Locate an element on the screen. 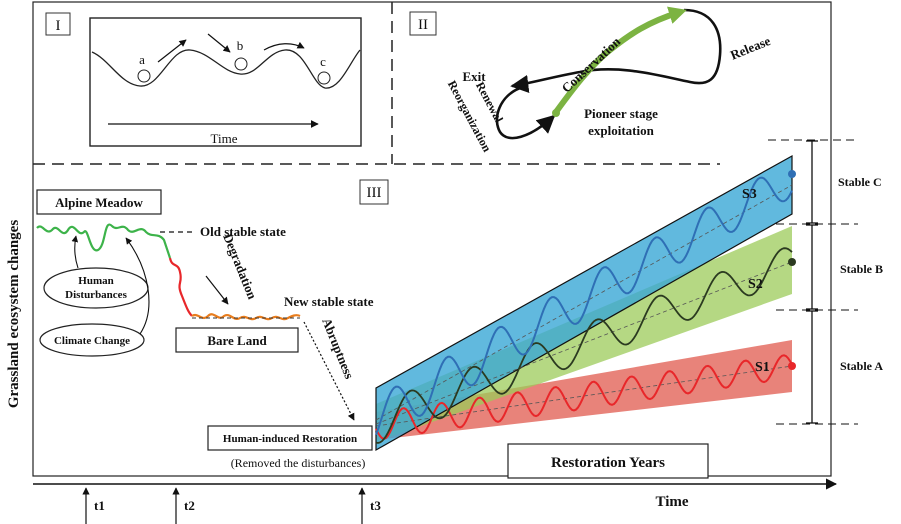 This screenshot has width=901, height=524. human-disturbance-arrow is located at coordinates (75, 252).